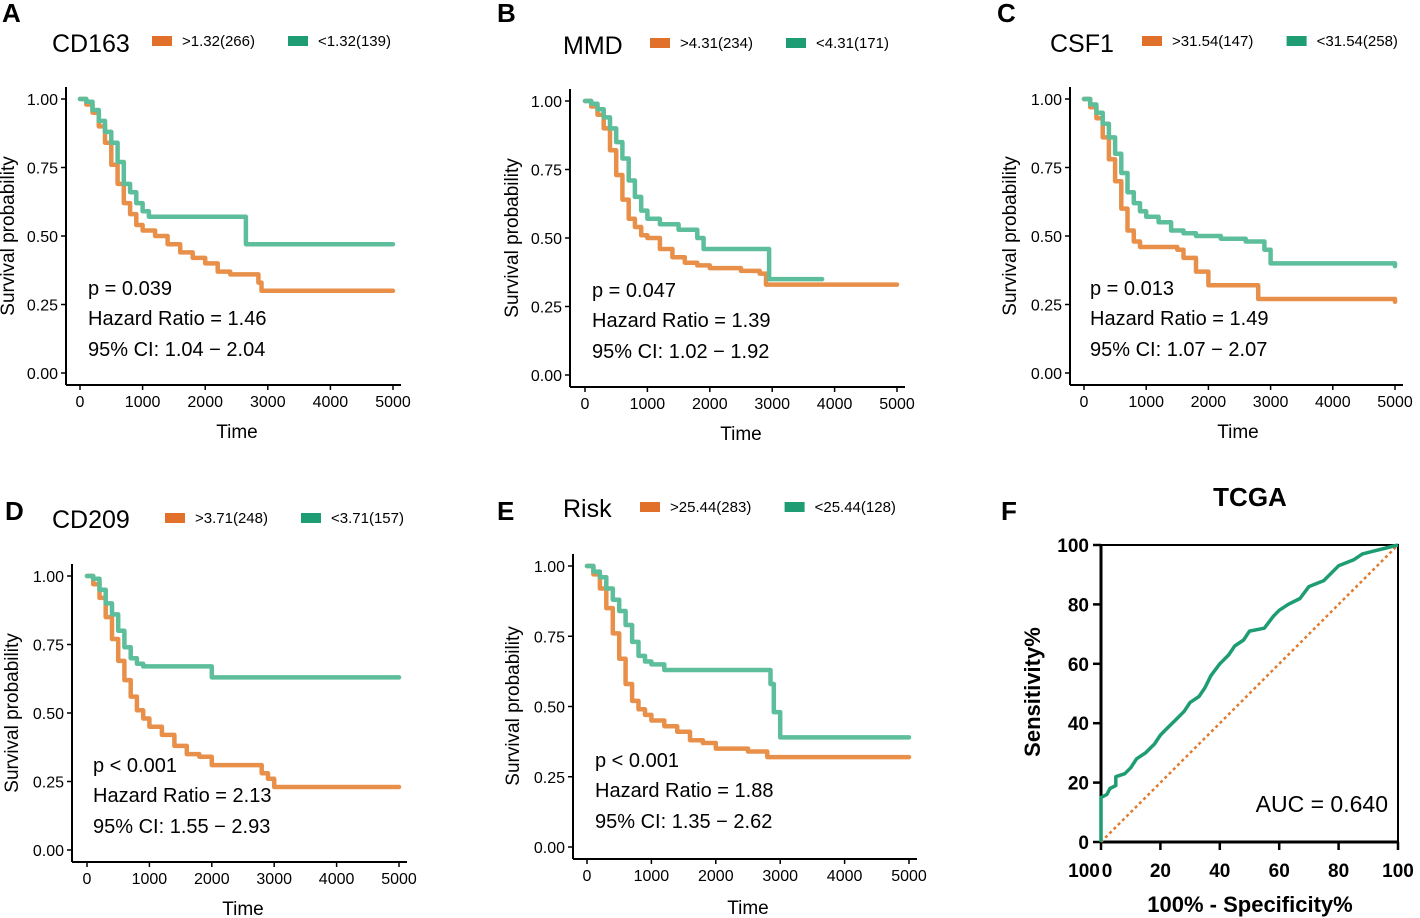 The height and width of the screenshot is (918, 1420). Describe the element at coordinates (1078, 724) in the screenshot. I see `y-tick-label: 40` at that location.